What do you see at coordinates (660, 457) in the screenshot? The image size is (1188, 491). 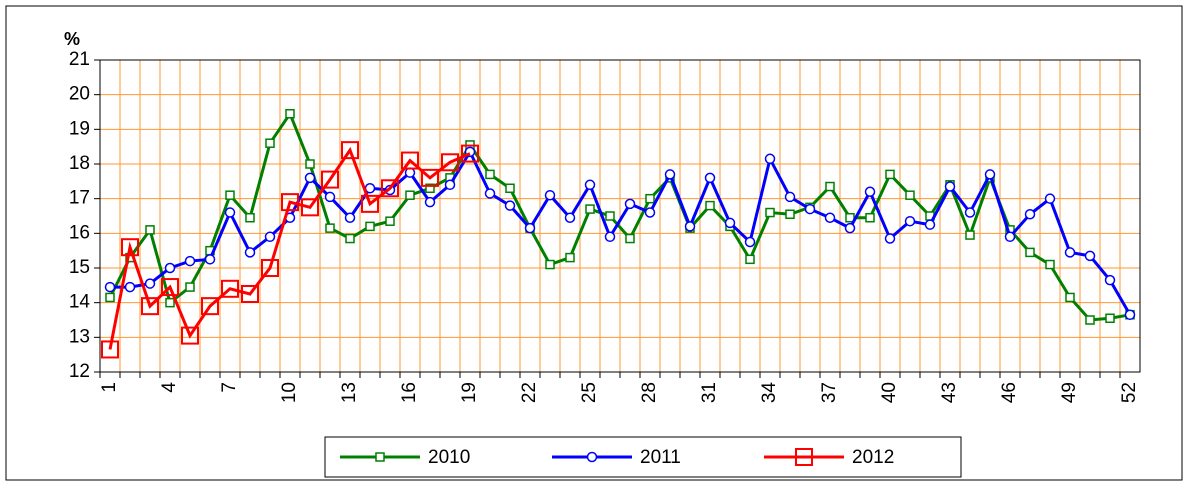 I see `legend-label: 2011` at bounding box center [660, 457].